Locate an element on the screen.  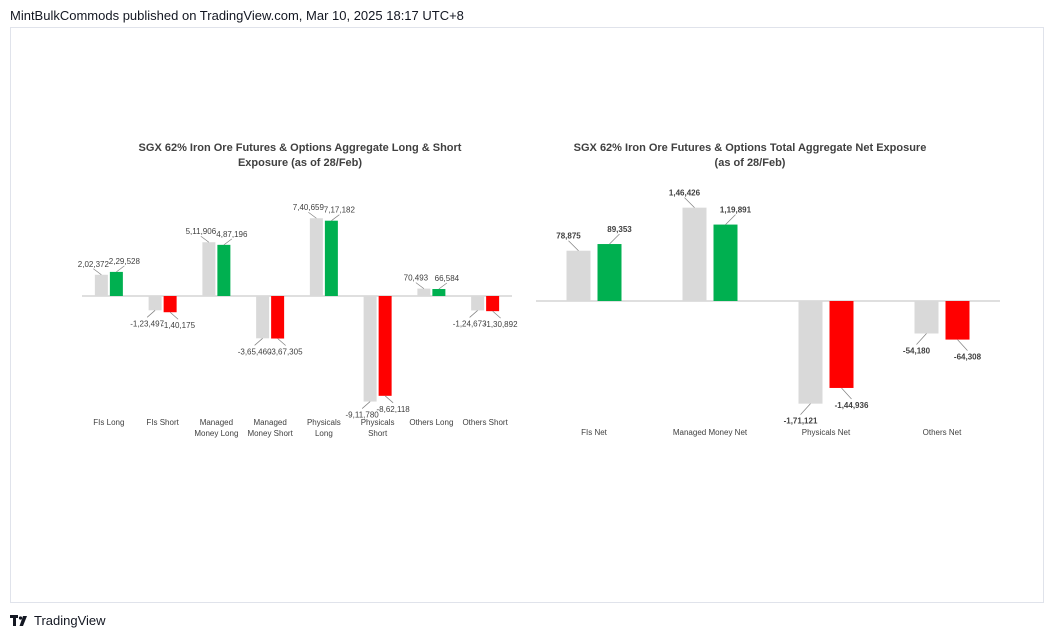
category-label: Others Long is located at coordinates (431, 422).